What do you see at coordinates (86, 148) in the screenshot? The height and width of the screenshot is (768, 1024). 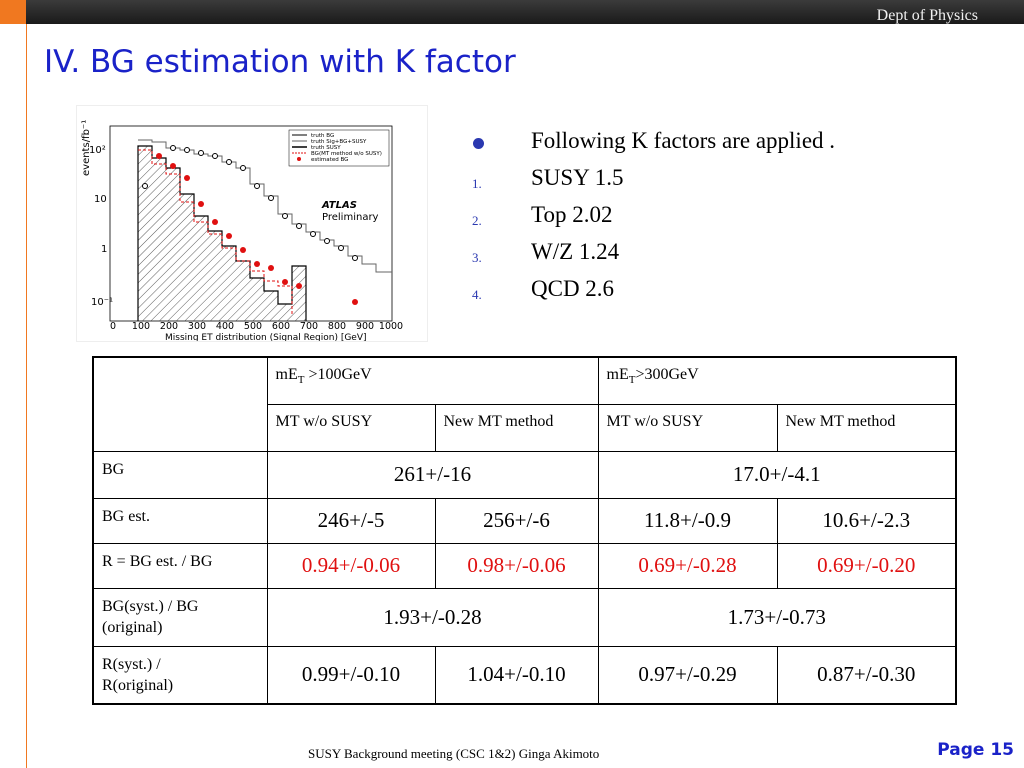 I see `y-axis-label: events/fb⁻¹` at bounding box center [86, 148].